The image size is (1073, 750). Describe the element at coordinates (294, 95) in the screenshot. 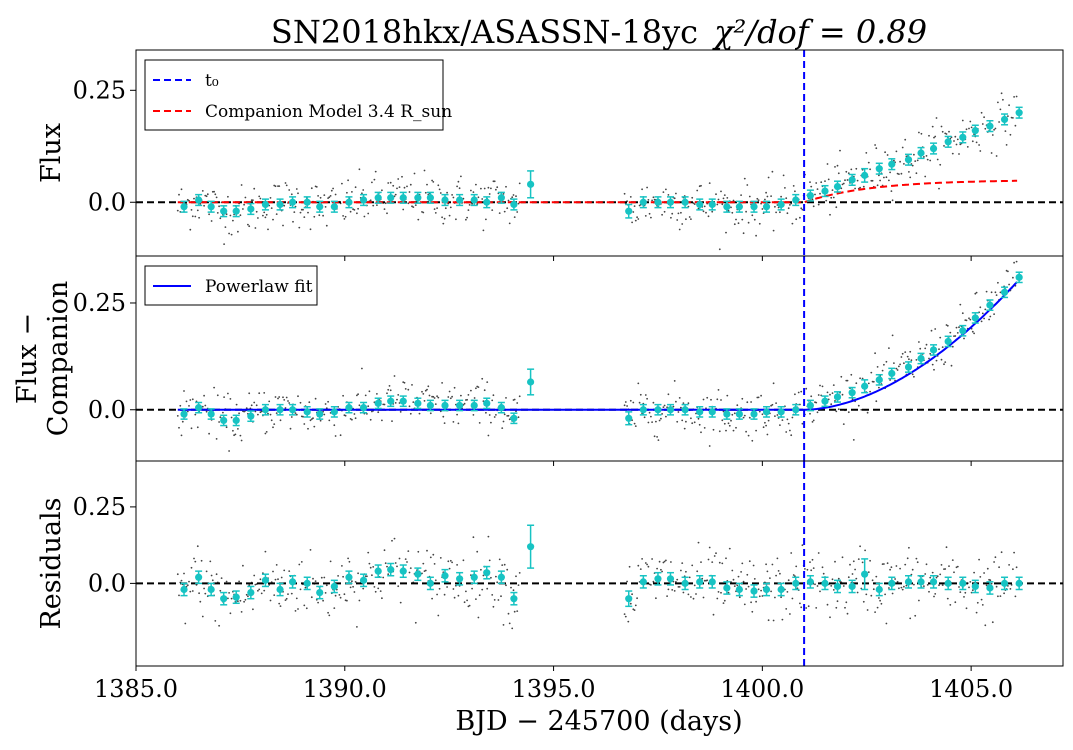

I see `legend-box` at that location.